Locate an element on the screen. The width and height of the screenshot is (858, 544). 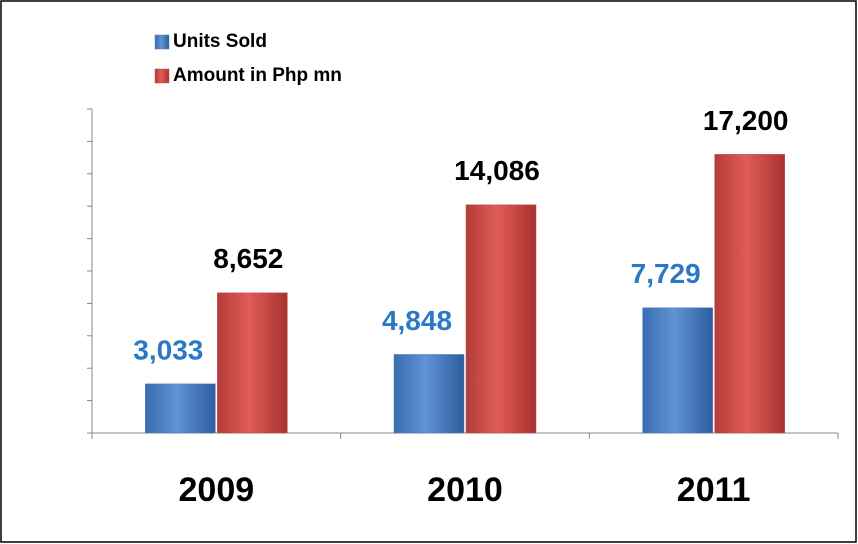
x-tick-label: 2011 is located at coordinates (714, 490).